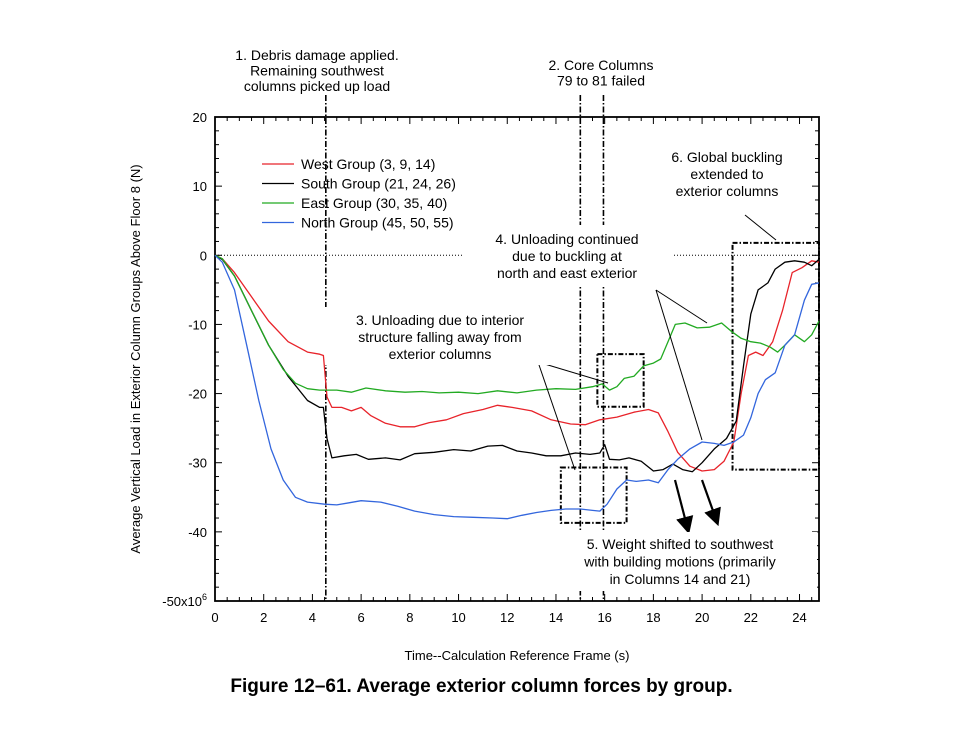 Image resolution: width=963 pixels, height=740 pixels. What do you see at coordinates (604, 617) in the screenshot?
I see `x-tick-label: 16` at bounding box center [604, 617].